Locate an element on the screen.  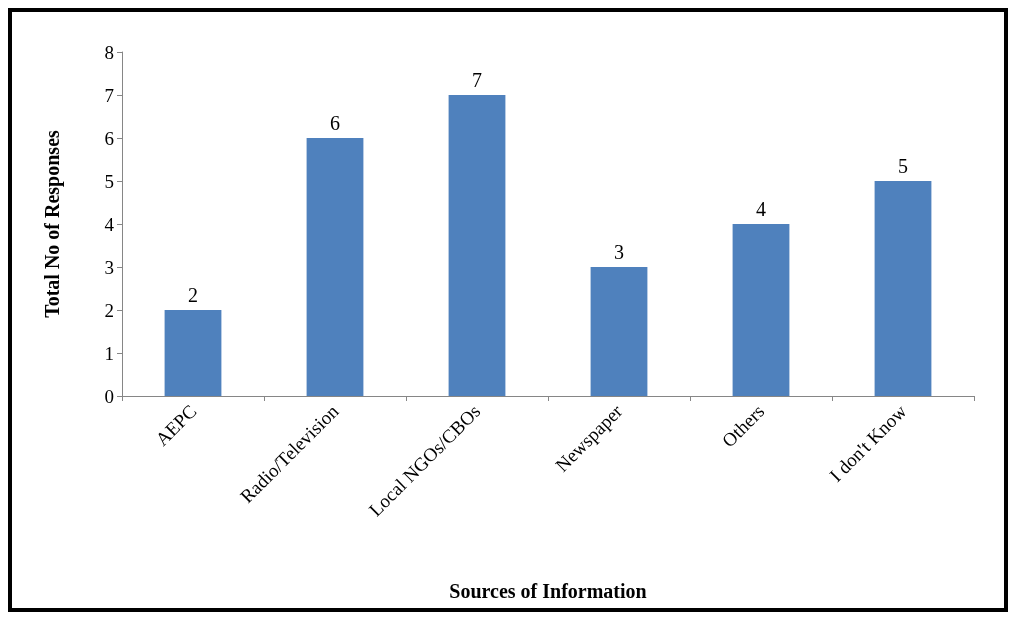
data-label: 2 is located at coordinates (193, 295).